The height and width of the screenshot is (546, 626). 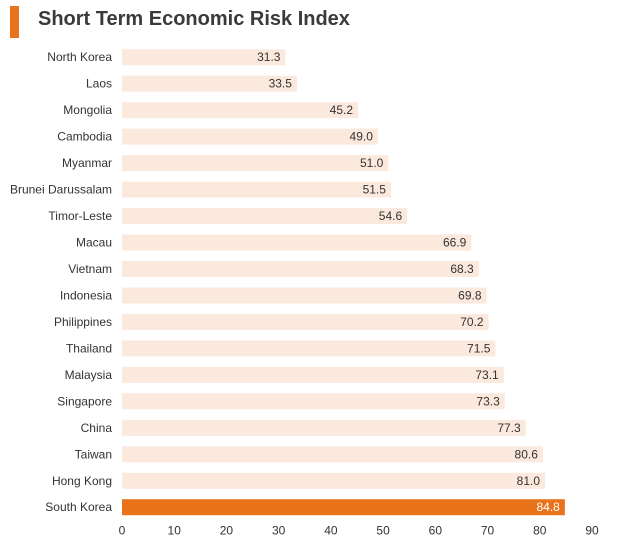 I want to click on bar-mongolia, so click(x=240, y=110).